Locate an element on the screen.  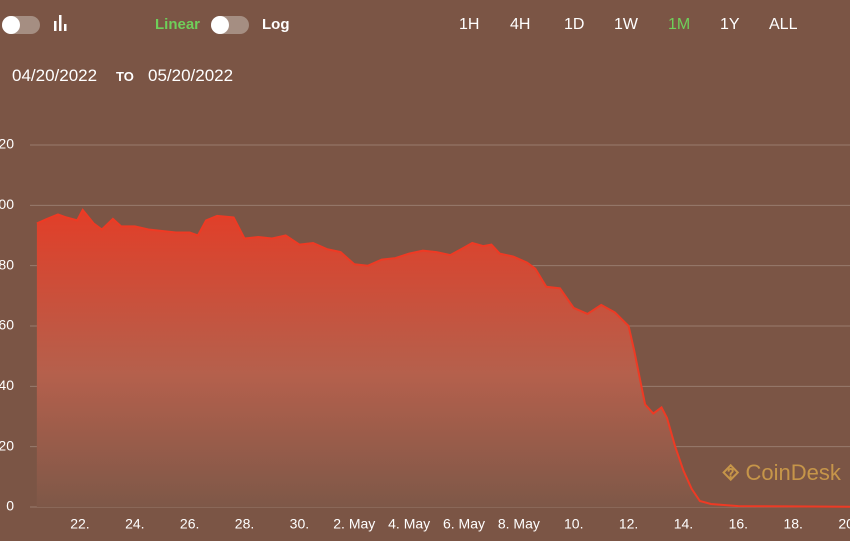
y-tick-label: 100 is located at coordinates (7, 204).